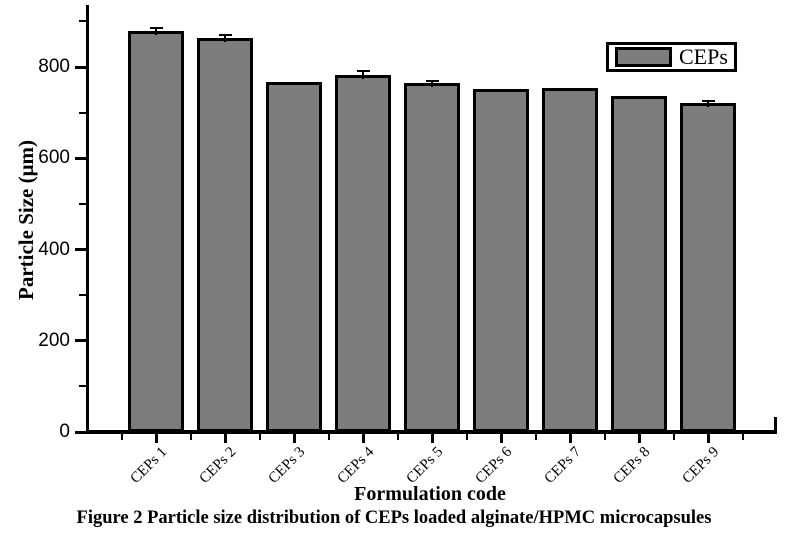 This screenshot has height=544, width=788. What do you see at coordinates (430, 494) in the screenshot?
I see `x-axis-title: Formulation code` at bounding box center [430, 494].